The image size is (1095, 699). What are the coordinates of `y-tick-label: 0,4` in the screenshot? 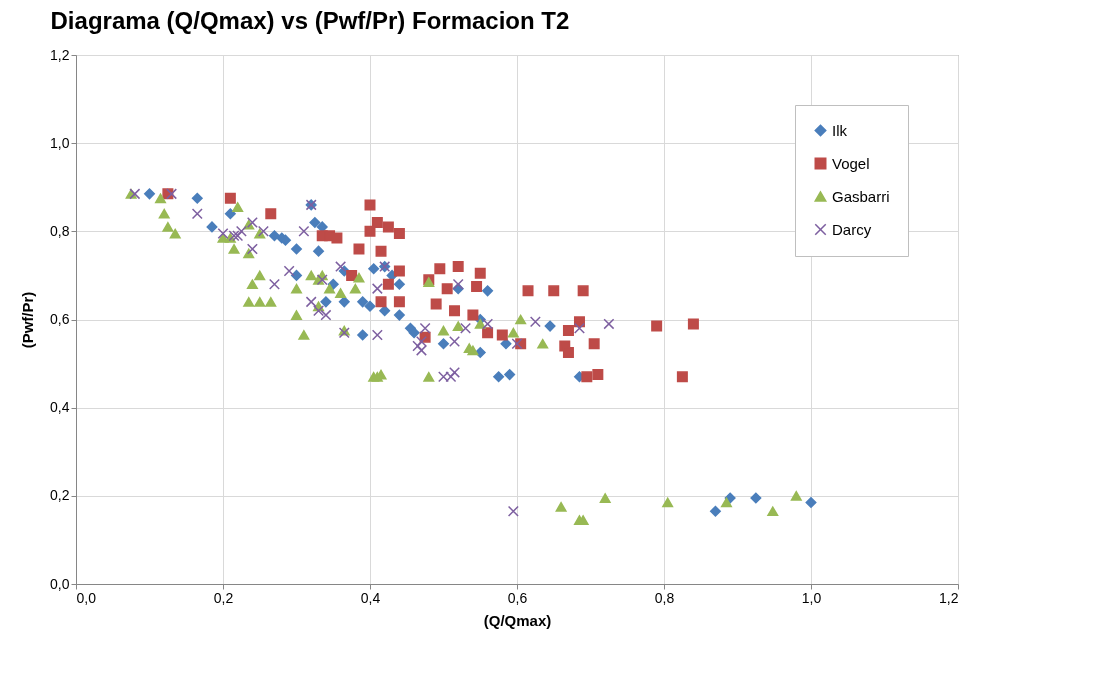 It's located at (60, 407).